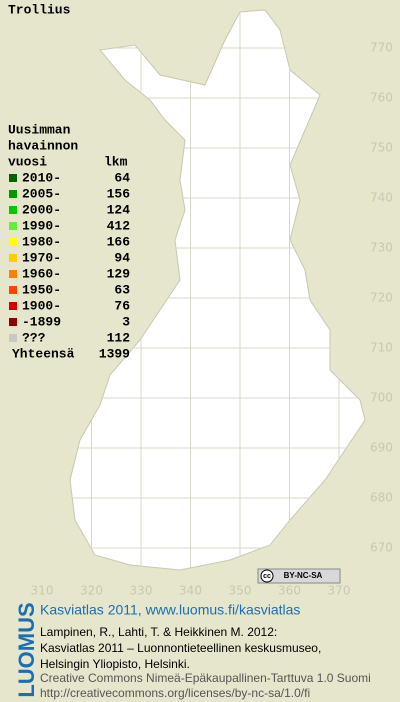 The image size is (400, 702). Describe the element at coordinates (41, 241) in the screenshot. I see `legend-label: 1980-` at that location.